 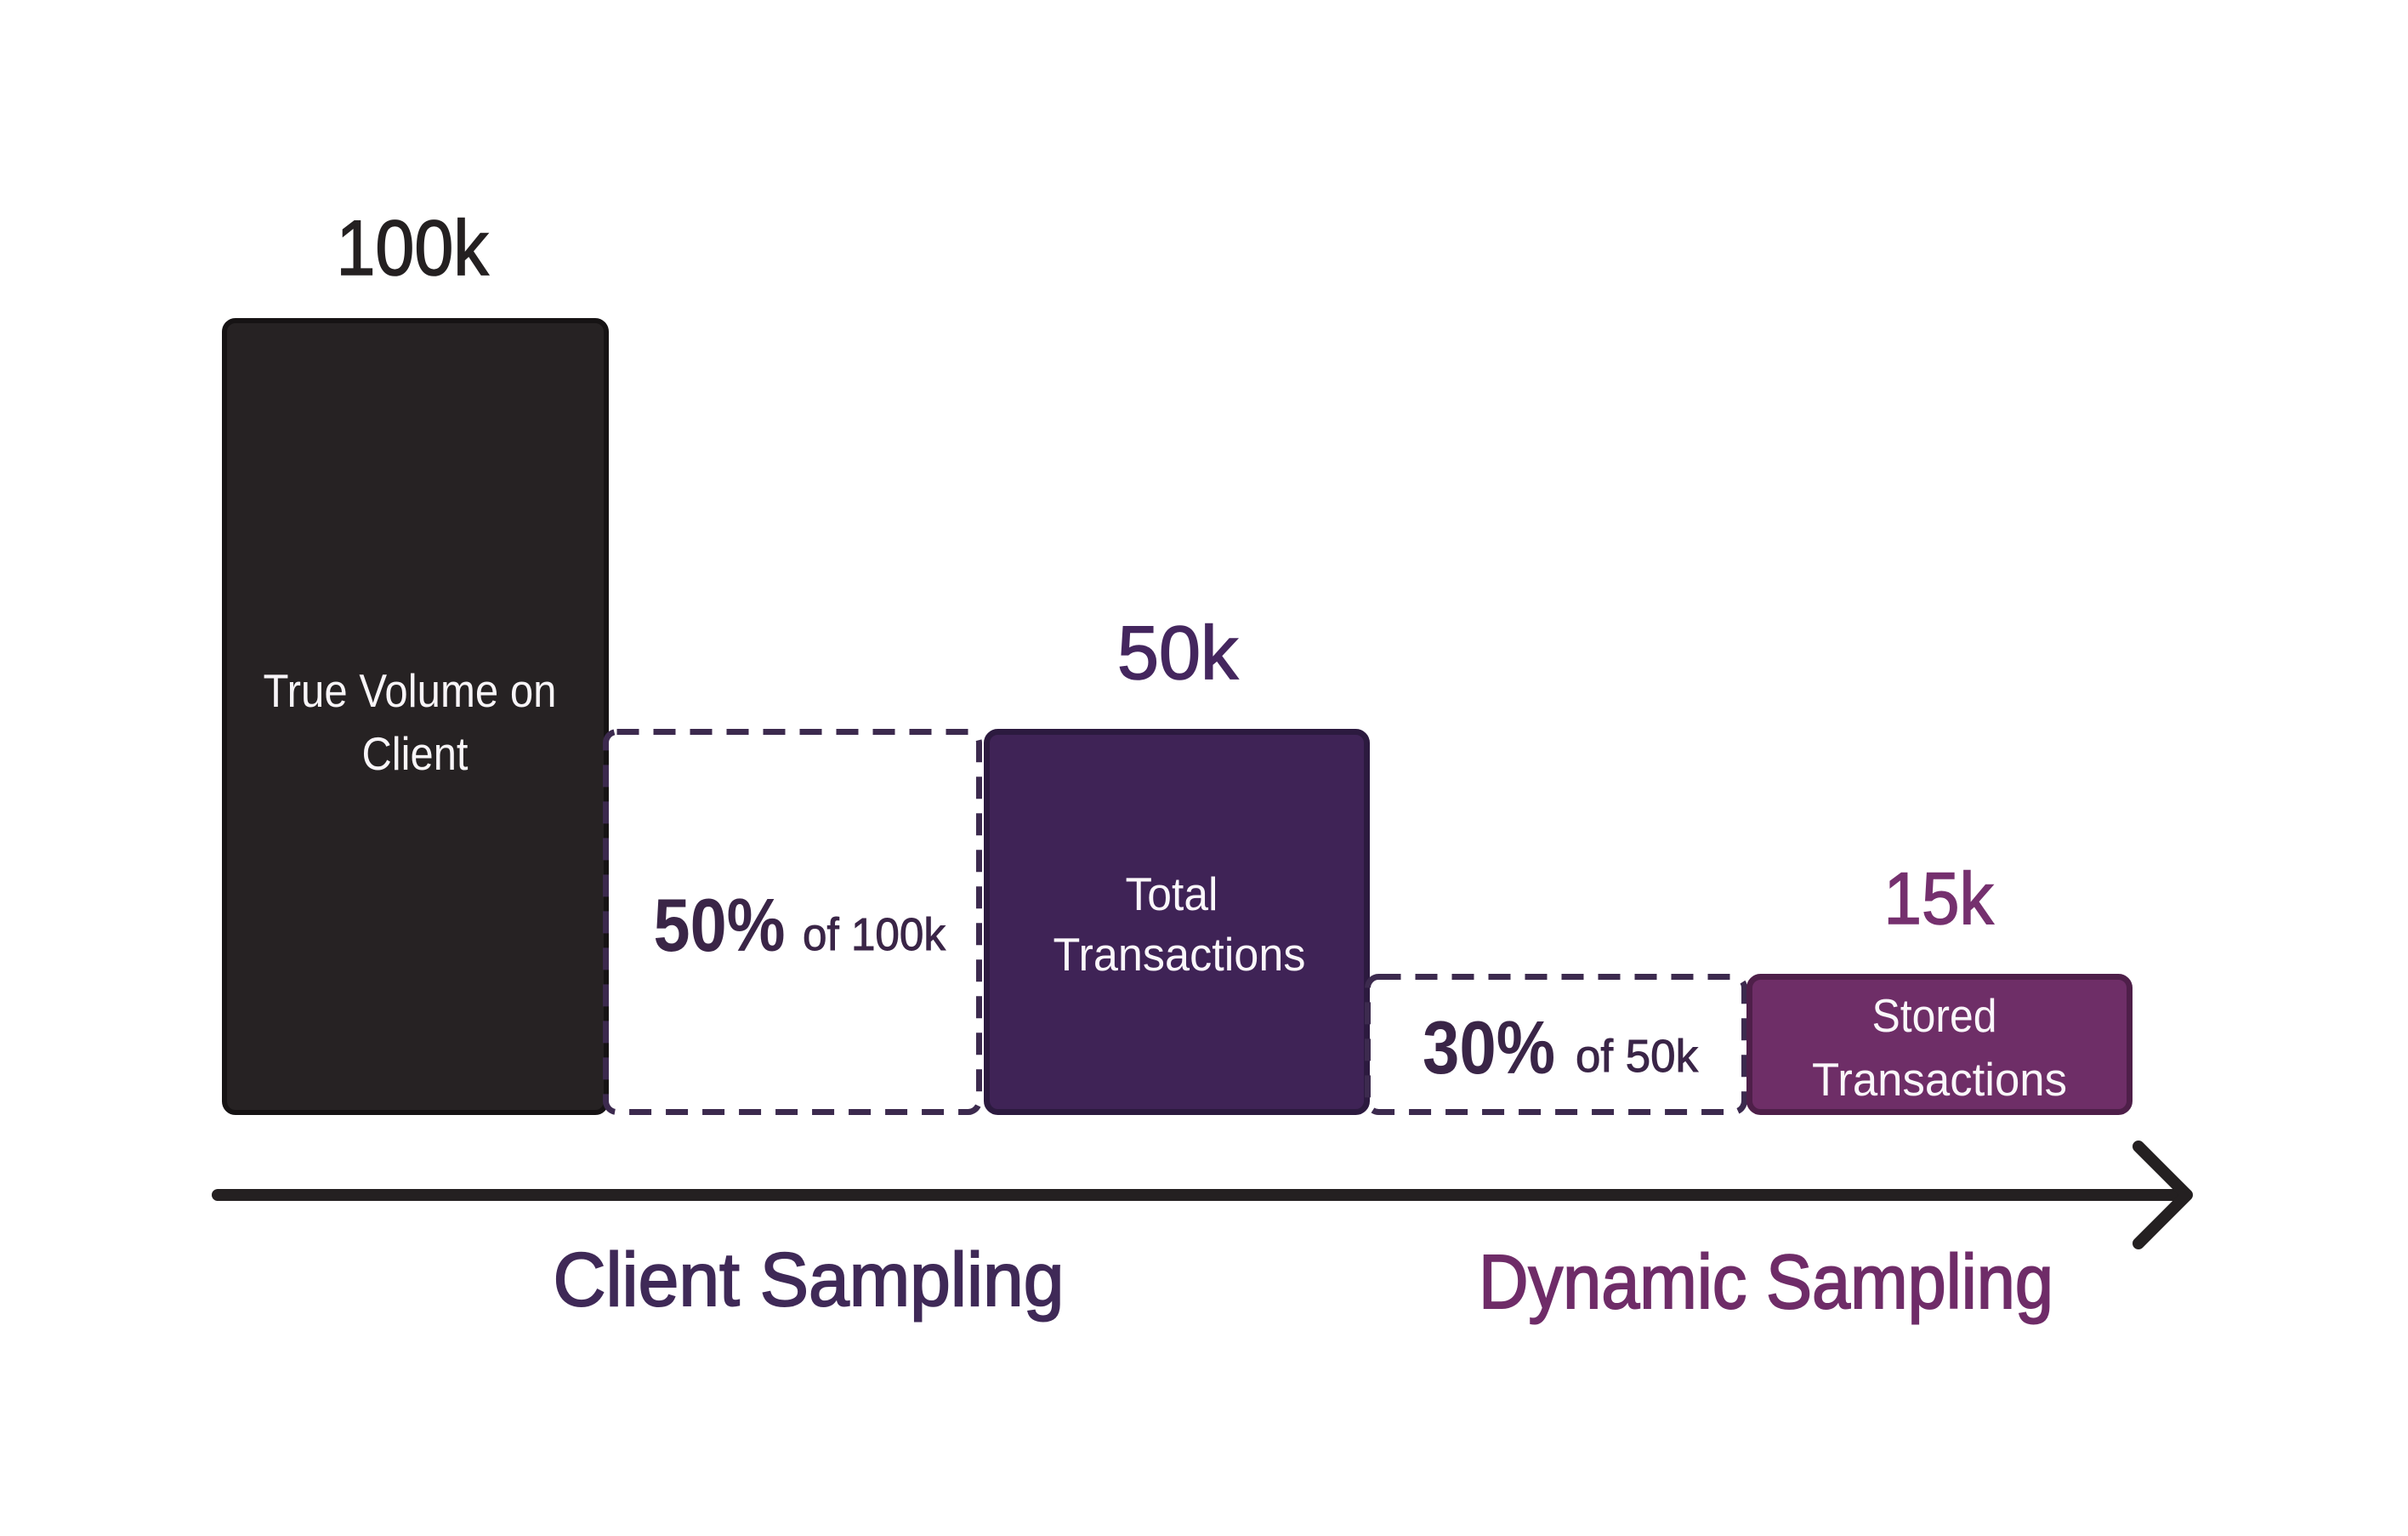 I want to click on svg-text: 100k, so click(x=413, y=248).